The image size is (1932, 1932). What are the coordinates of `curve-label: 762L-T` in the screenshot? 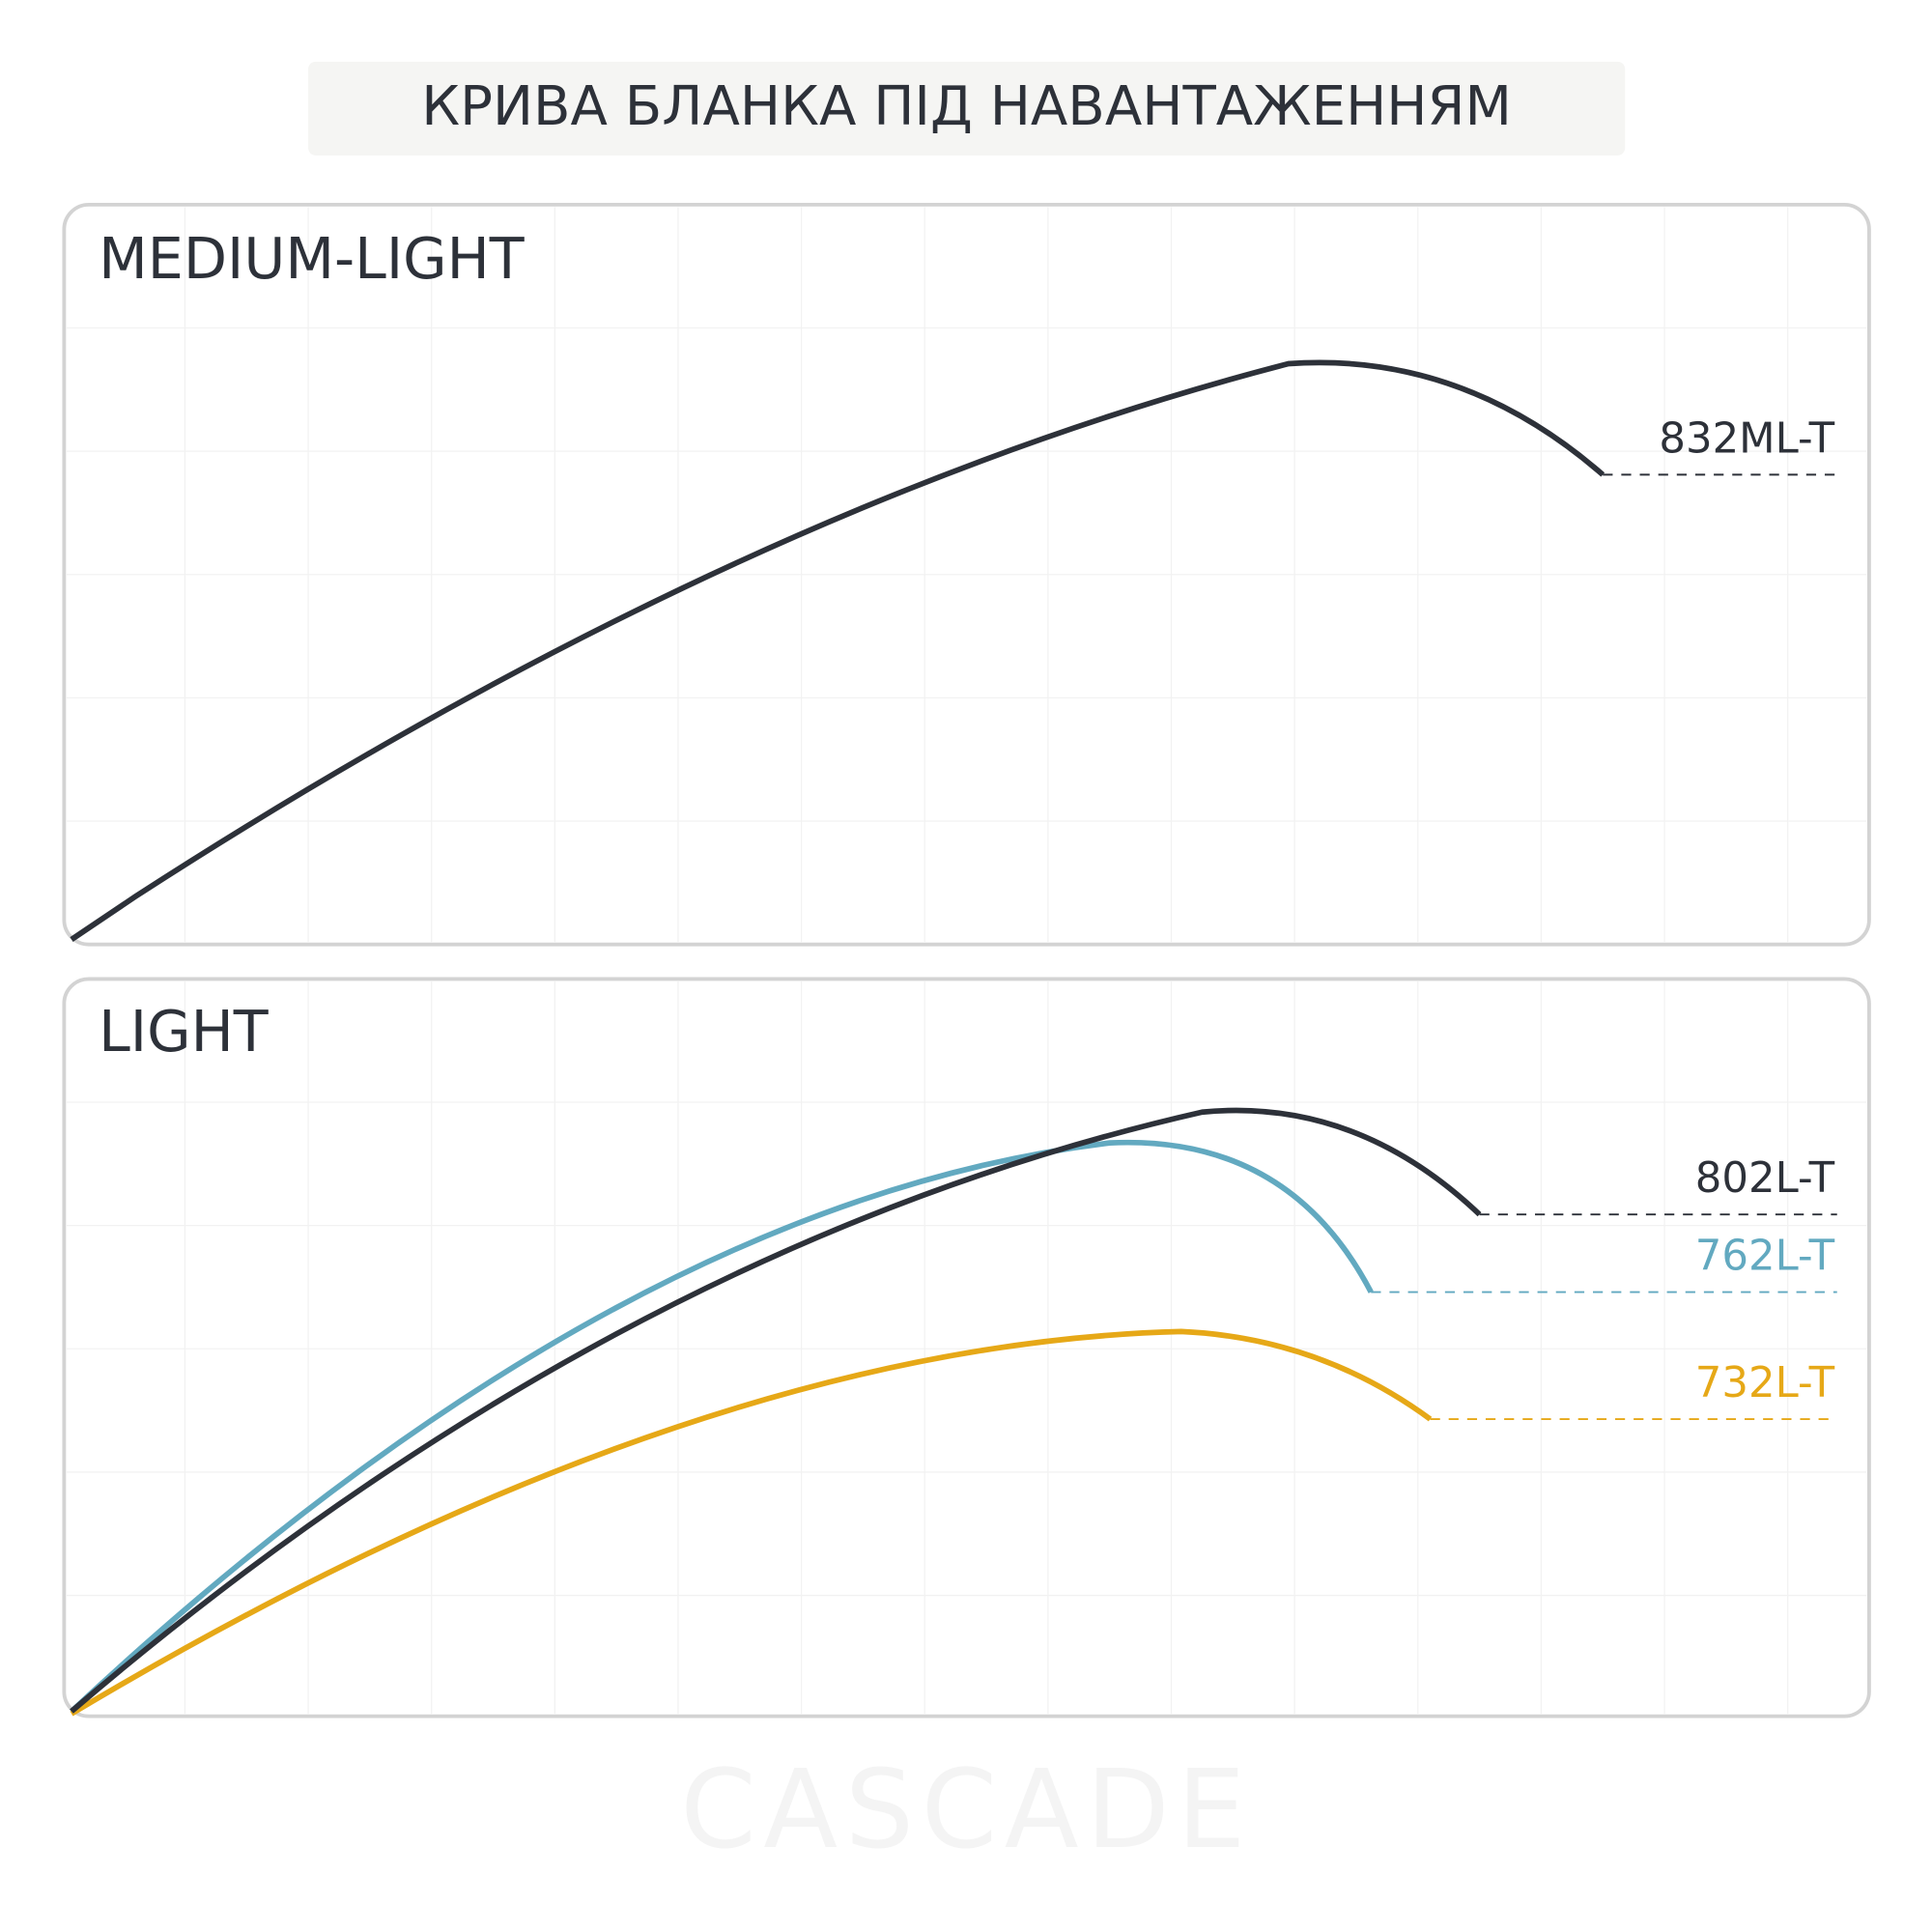 It's located at (1765, 1257).